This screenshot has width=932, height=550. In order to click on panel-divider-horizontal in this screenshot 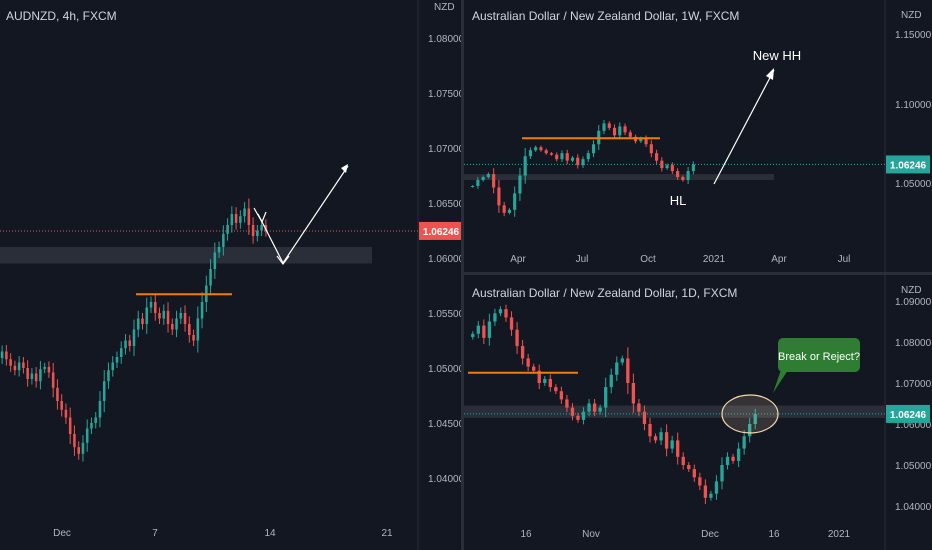, I will do `click(698, 273)`.